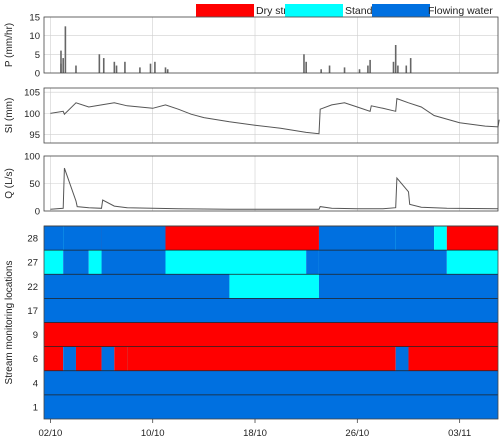  I want to click on legend-label: Flowing water, so click(460, 11).